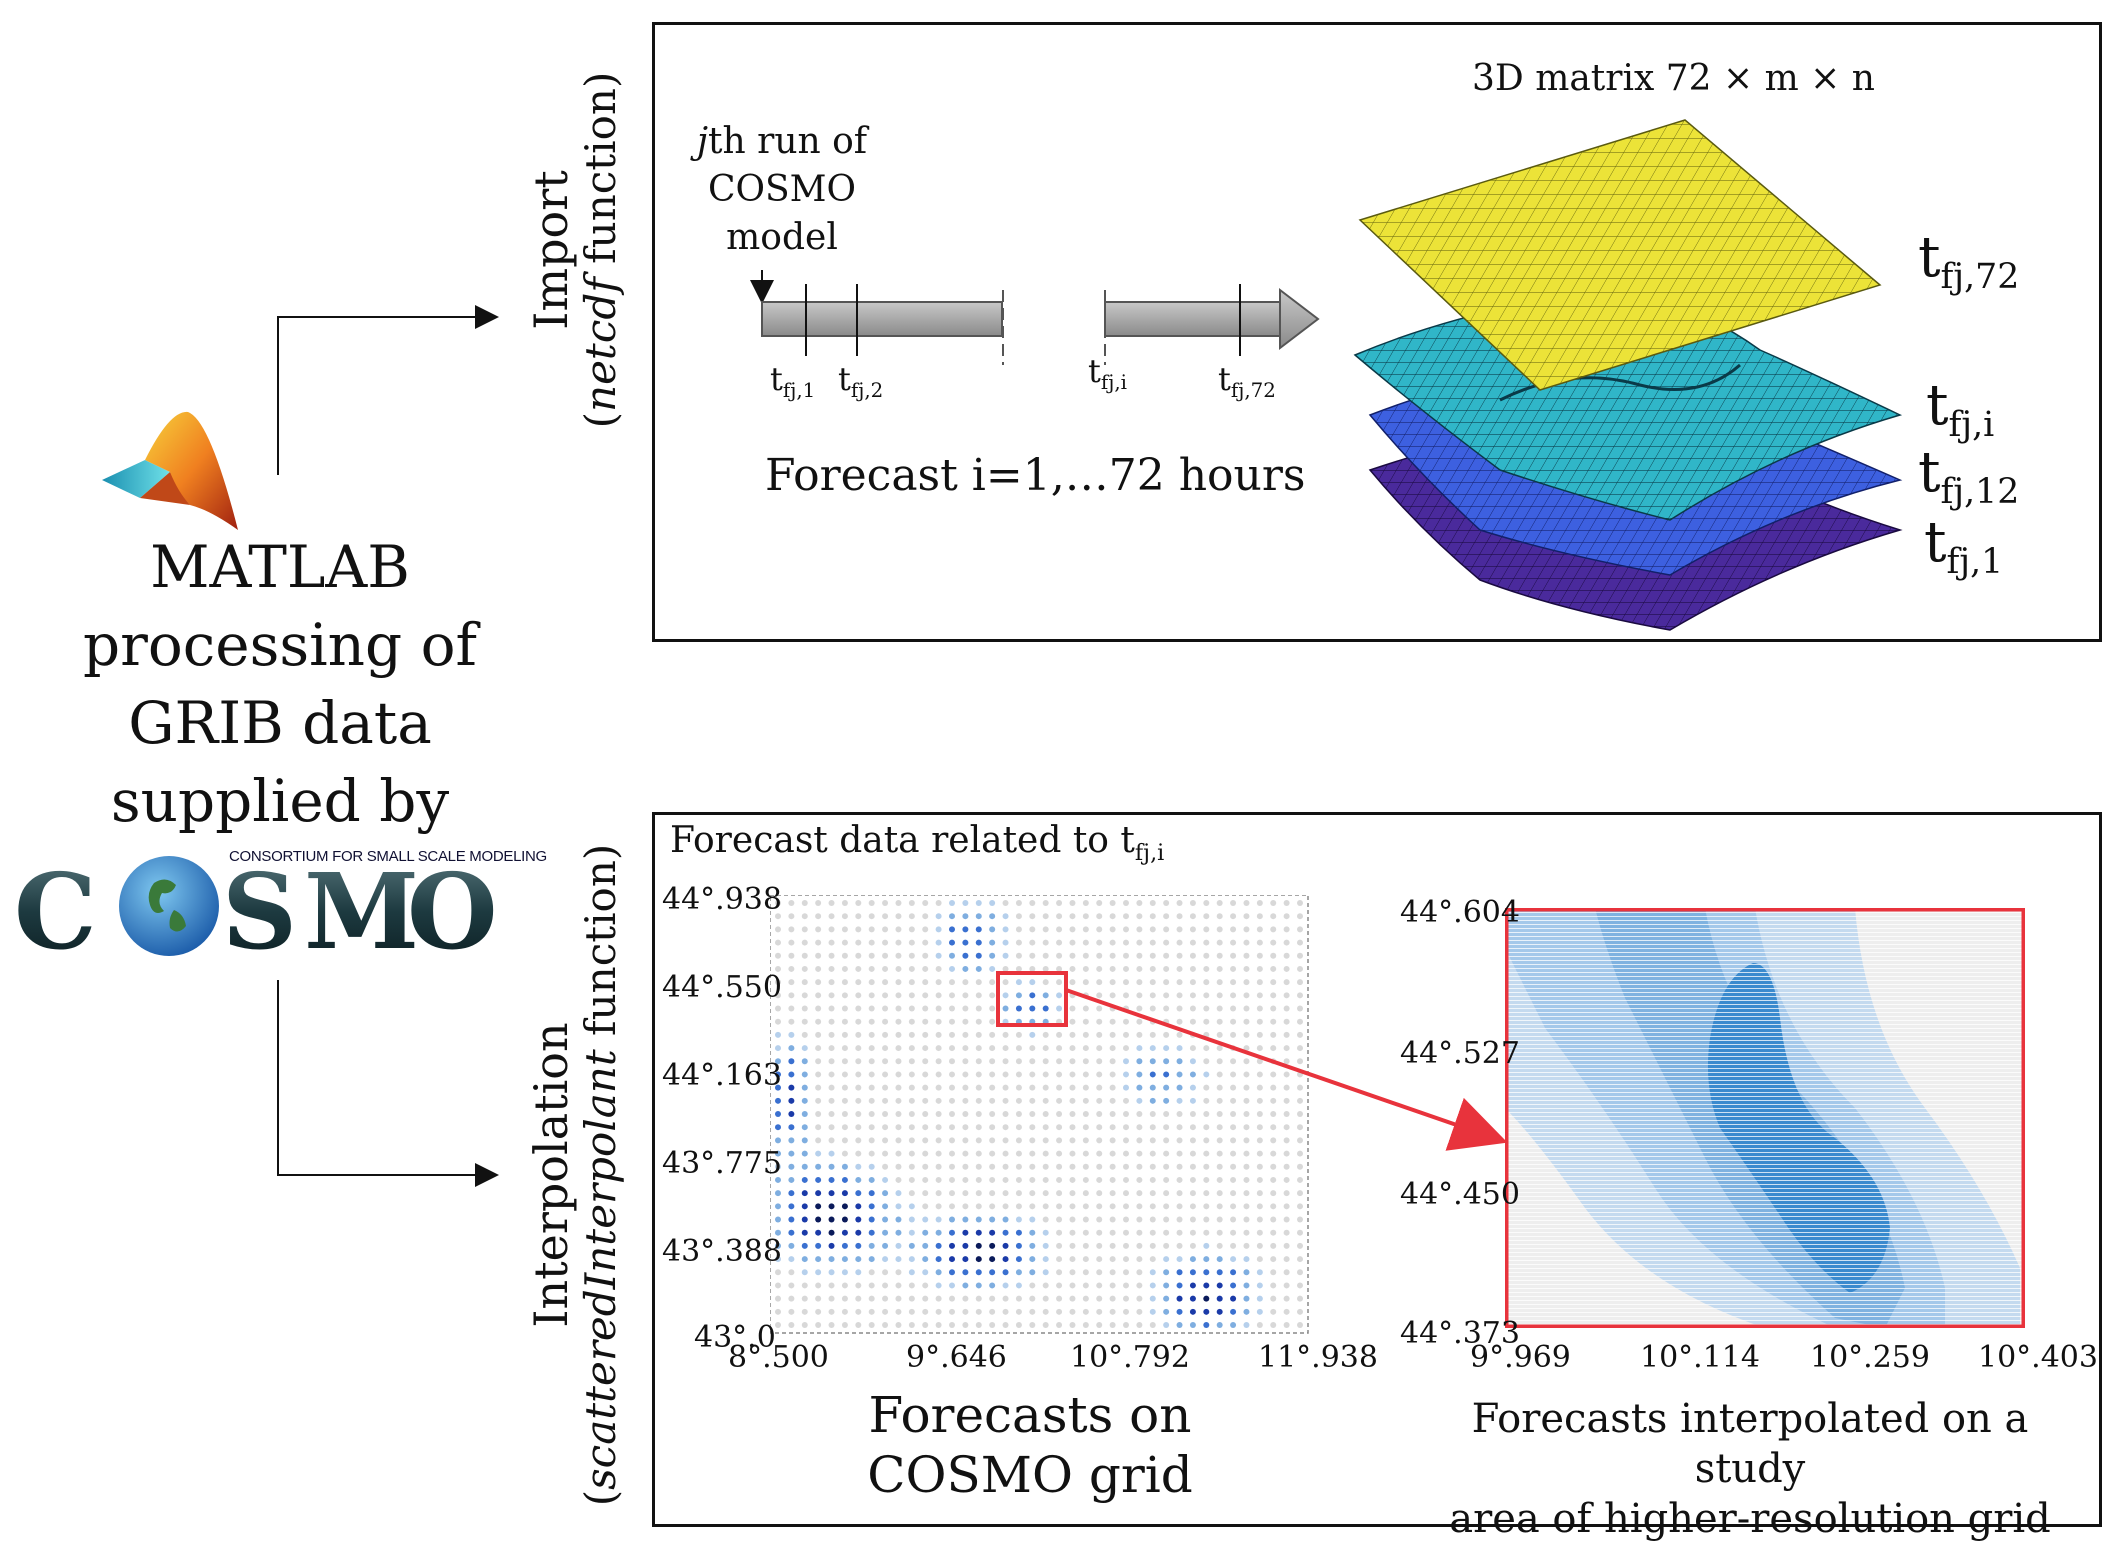 This screenshot has width=2114, height=1555. I want to click on left-y-tick: 44°.938, so click(722, 899).